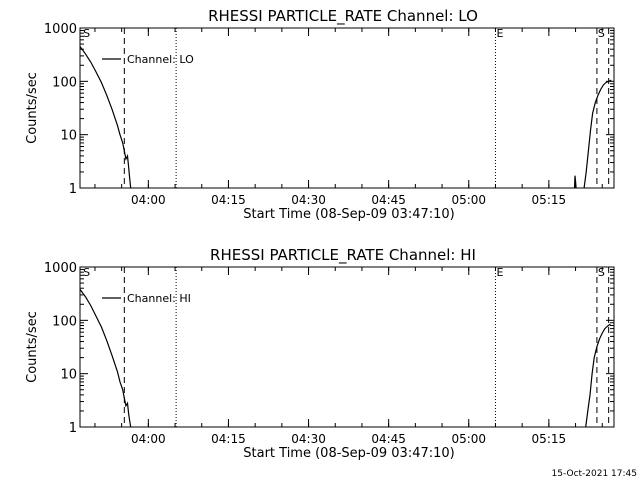  Describe the element at coordinates (343, 16) in the screenshot. I see `chart-title: RHESSI PARTICLE_RATE Channel: LO` at that location.